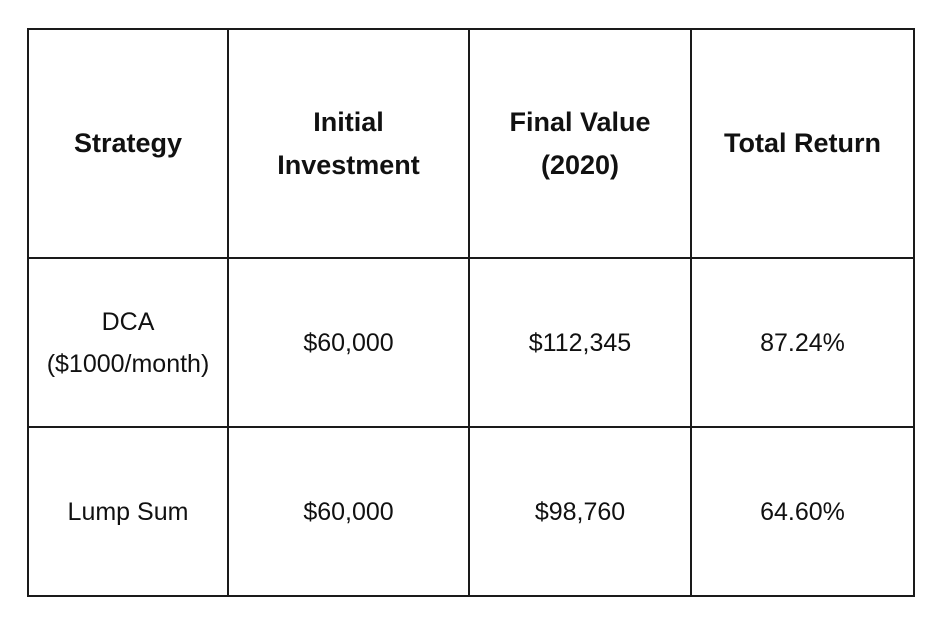 The image size is (939, 626). I want to click on cell-strategy-line2: ($1000/month), so click(128, 363).